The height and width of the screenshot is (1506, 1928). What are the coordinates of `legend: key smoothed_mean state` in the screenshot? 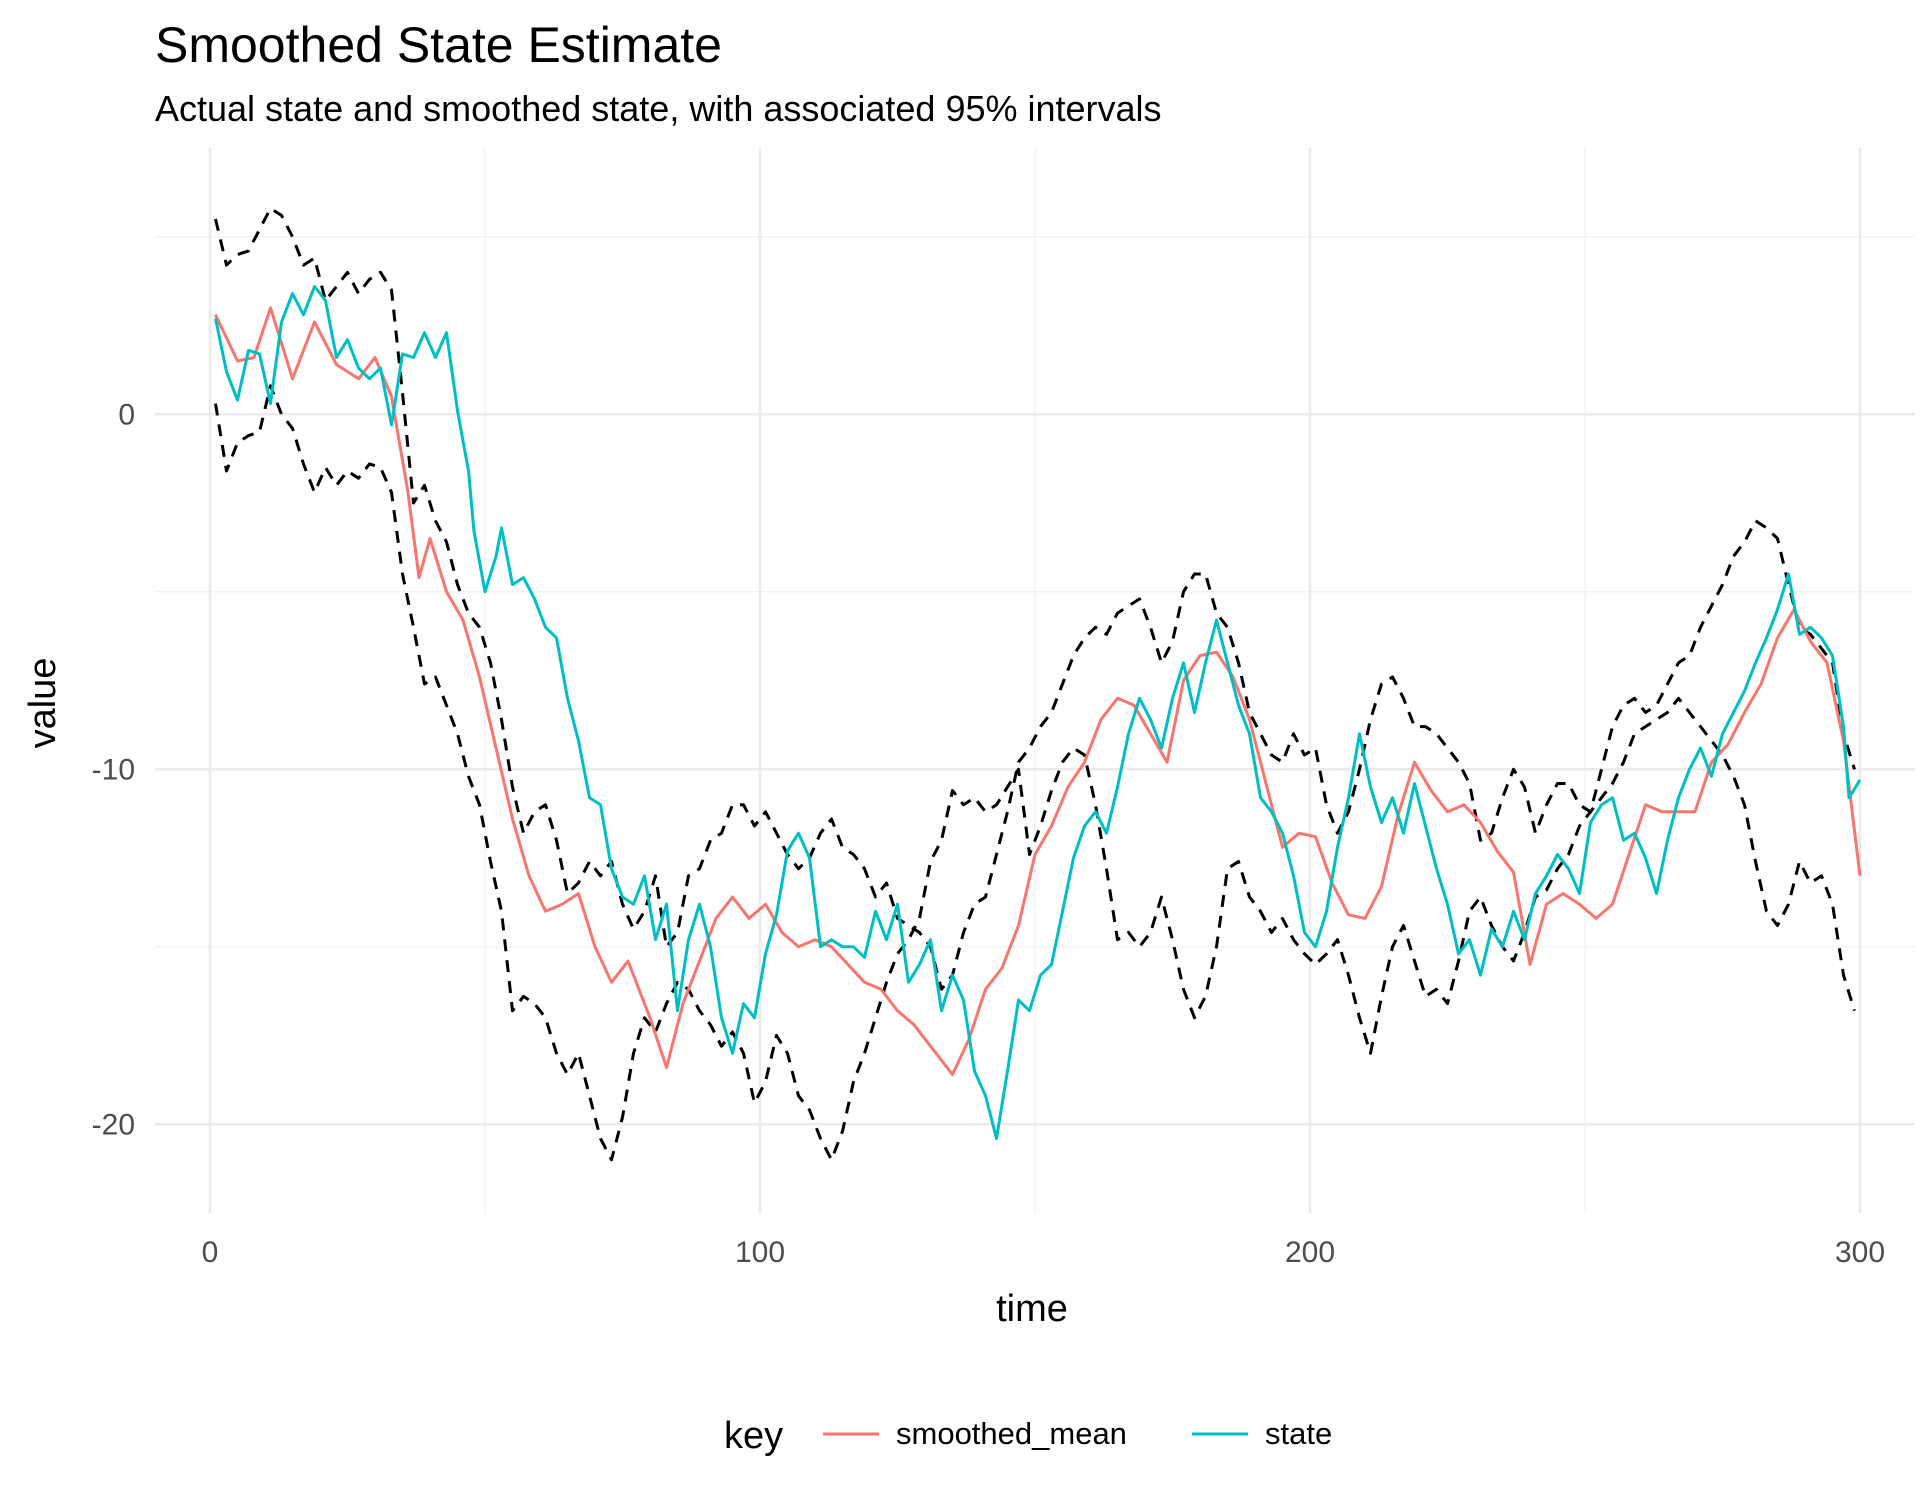 It's located at (1028, 1436).